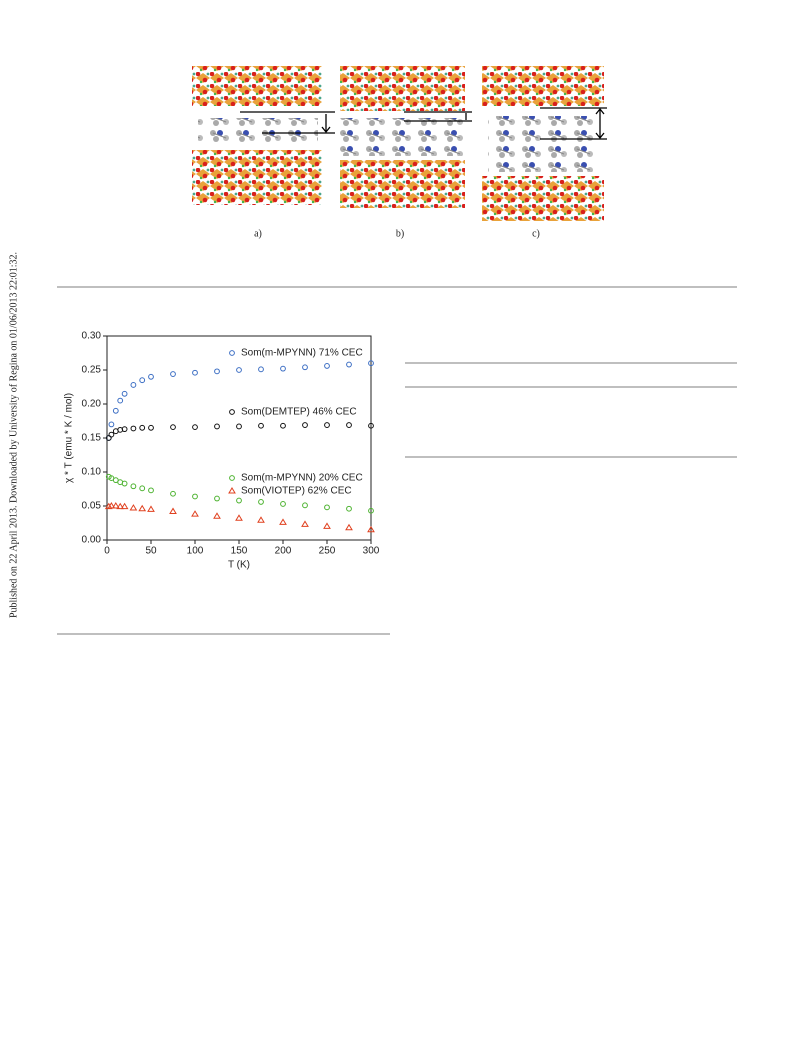  What do you see at coordinates (92, 506) in the screenshot?
I see `y-tick-label: 0.05` at bounding box center [92, 506].